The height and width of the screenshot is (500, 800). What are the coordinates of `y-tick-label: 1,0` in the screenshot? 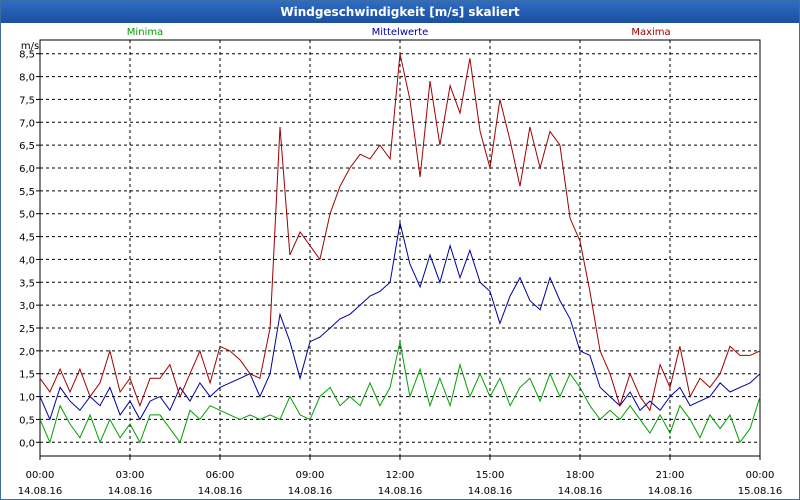 It's located at (27, 398).